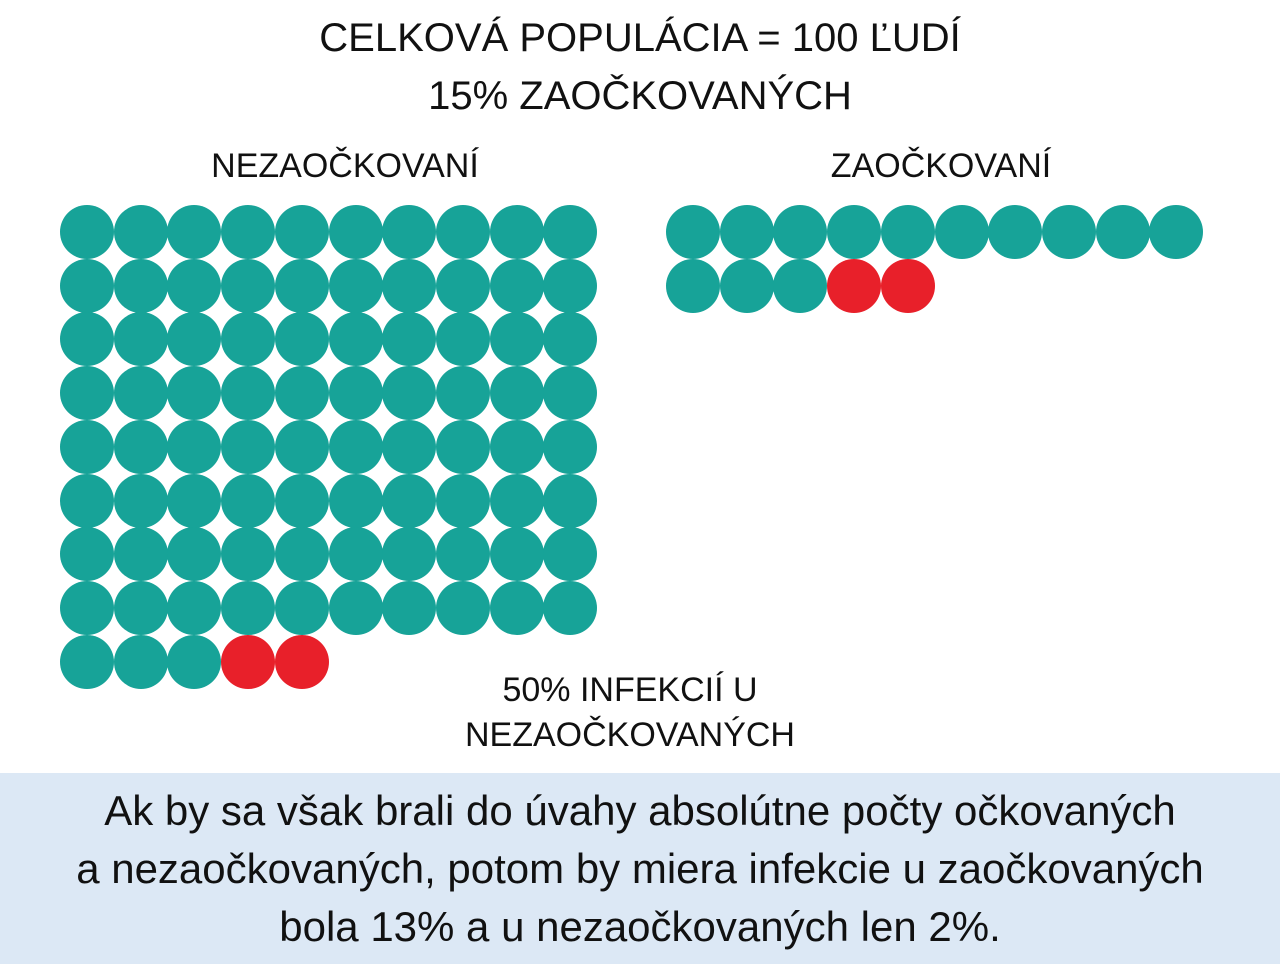  I want to click on title-line-2: 15% ZAOČKOVANÝCH, so click(640, 96).